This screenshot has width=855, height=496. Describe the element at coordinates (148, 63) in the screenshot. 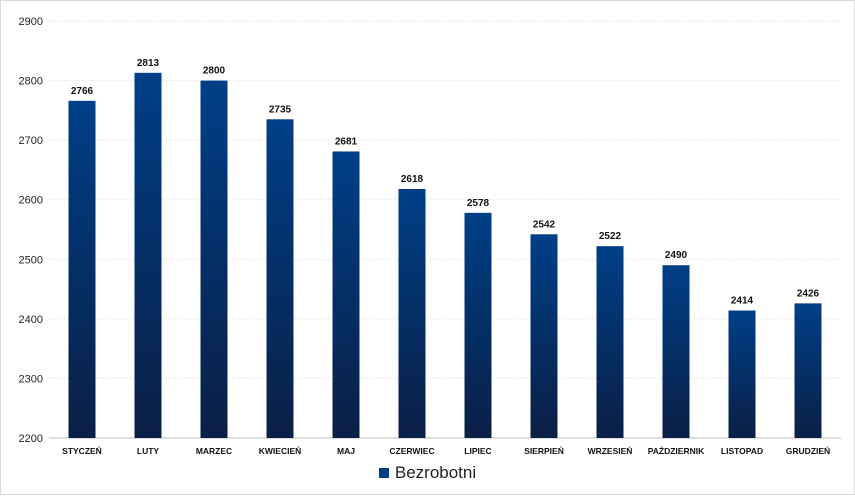

I see `data-label: 2813` at that location.